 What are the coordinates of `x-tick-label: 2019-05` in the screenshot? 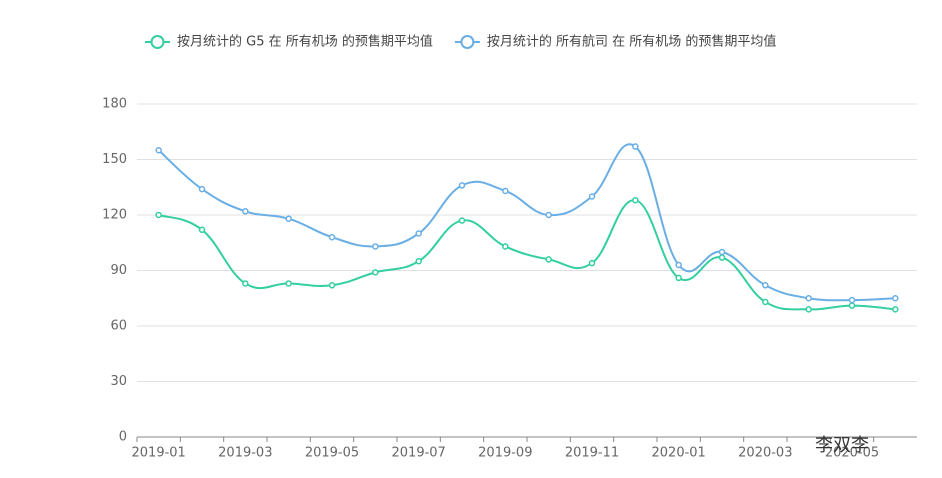 It's located at (332, 453).